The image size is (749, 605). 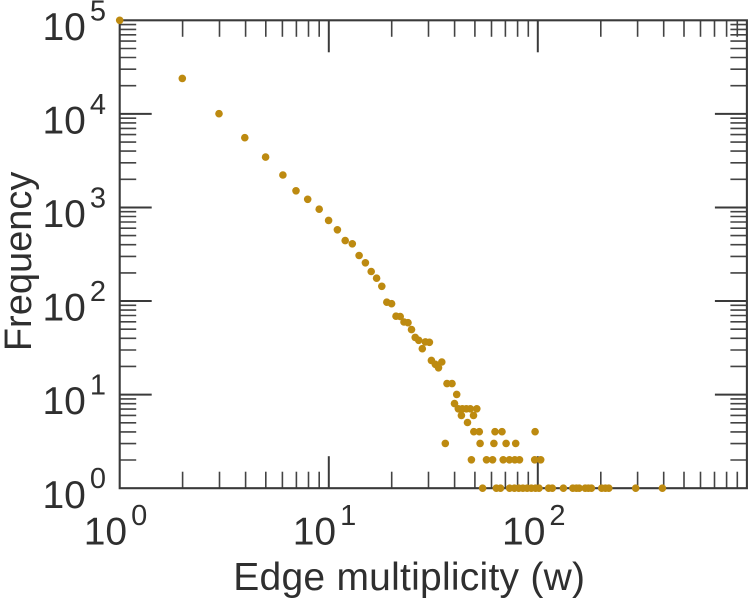 I want to click on svg-text:101: 10 1, so click(x=74, y=397).